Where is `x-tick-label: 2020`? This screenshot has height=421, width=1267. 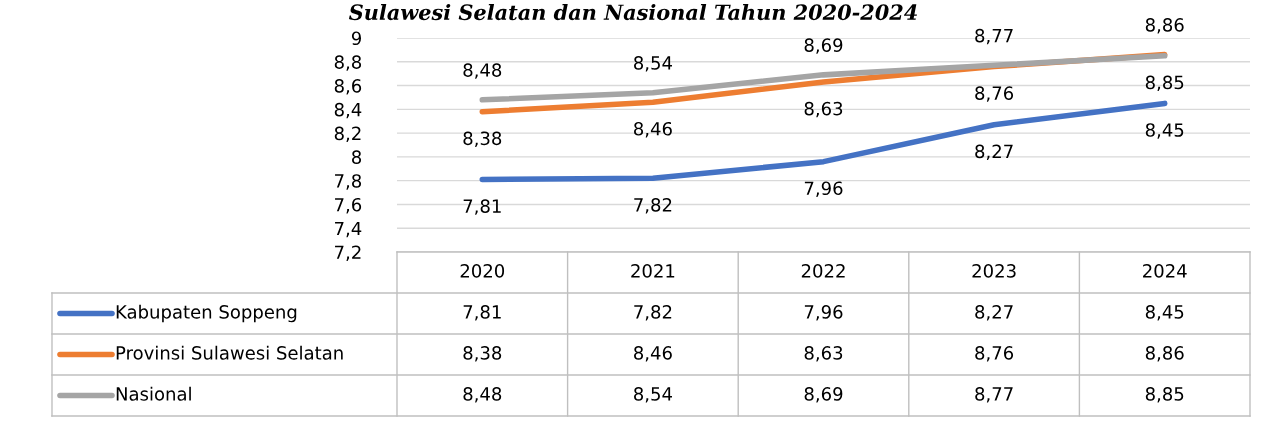
x-tick-label: 2020 is located at coordinates (482, 271).